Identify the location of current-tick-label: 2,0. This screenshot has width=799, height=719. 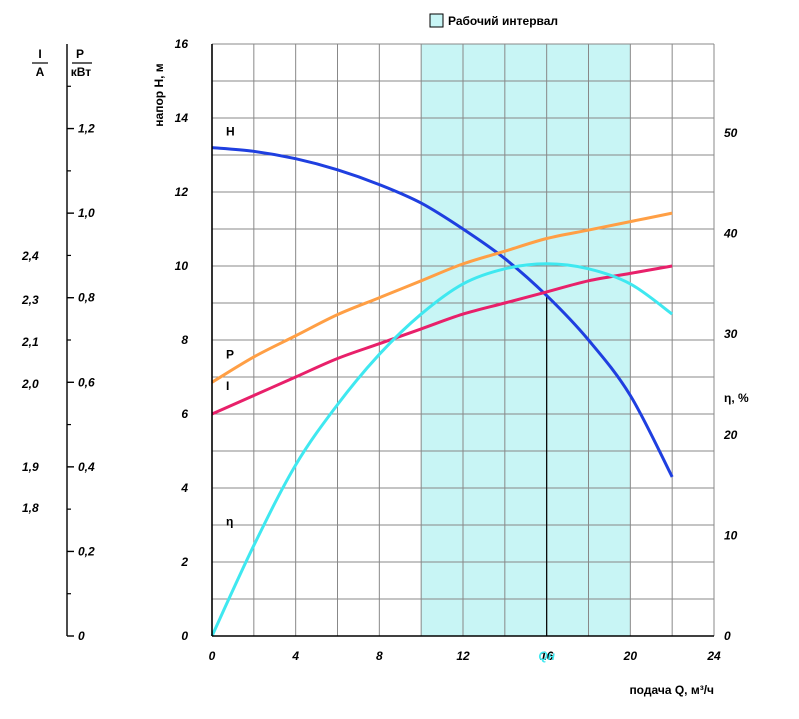
(30, 384).